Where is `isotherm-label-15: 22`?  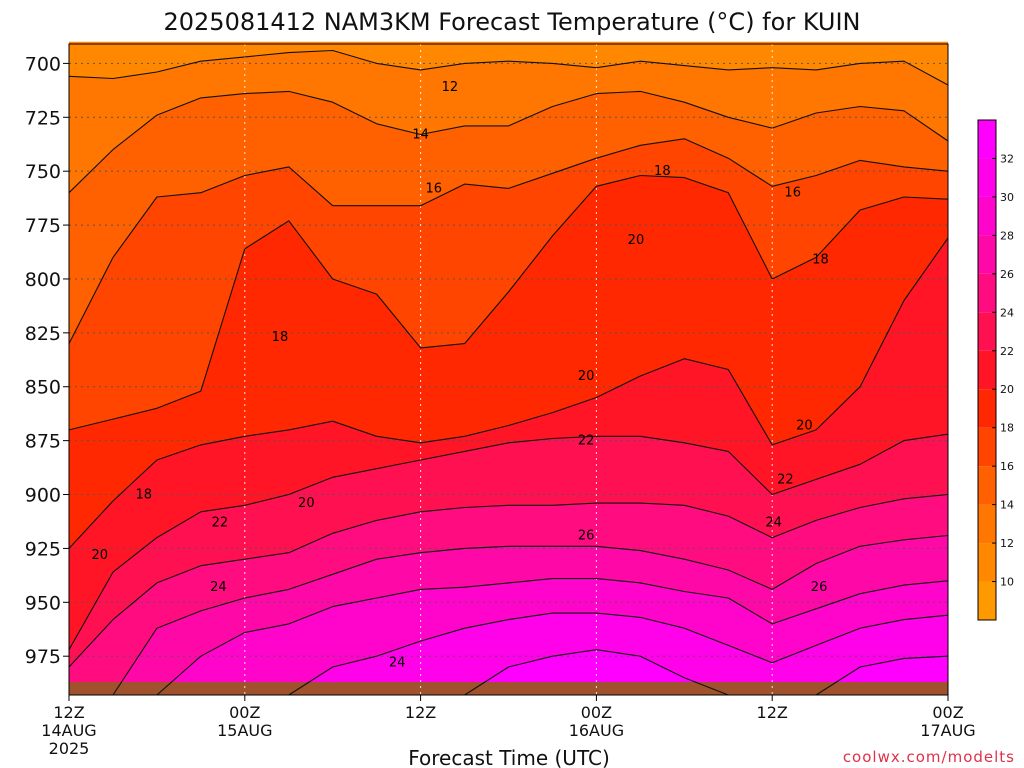
isotherm-label-15: 22 is located at coordinates (785, 479).